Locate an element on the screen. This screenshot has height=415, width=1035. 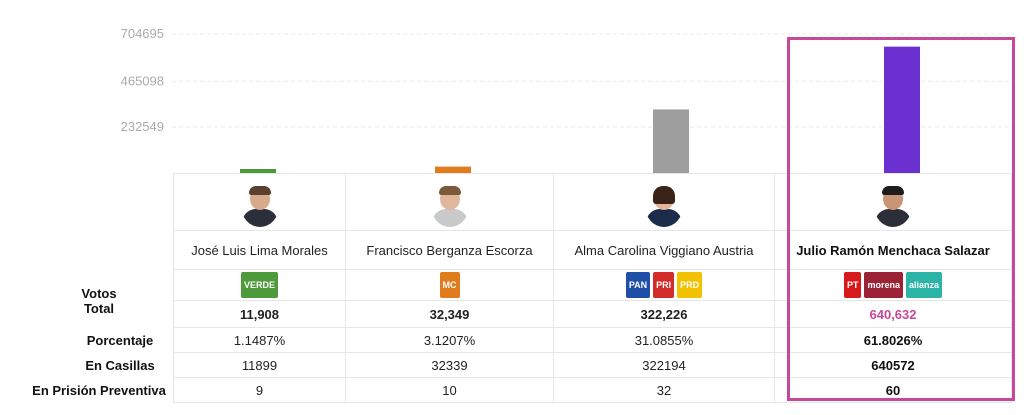
y-tick-label: 465098 is located at coordinates (142, 80).